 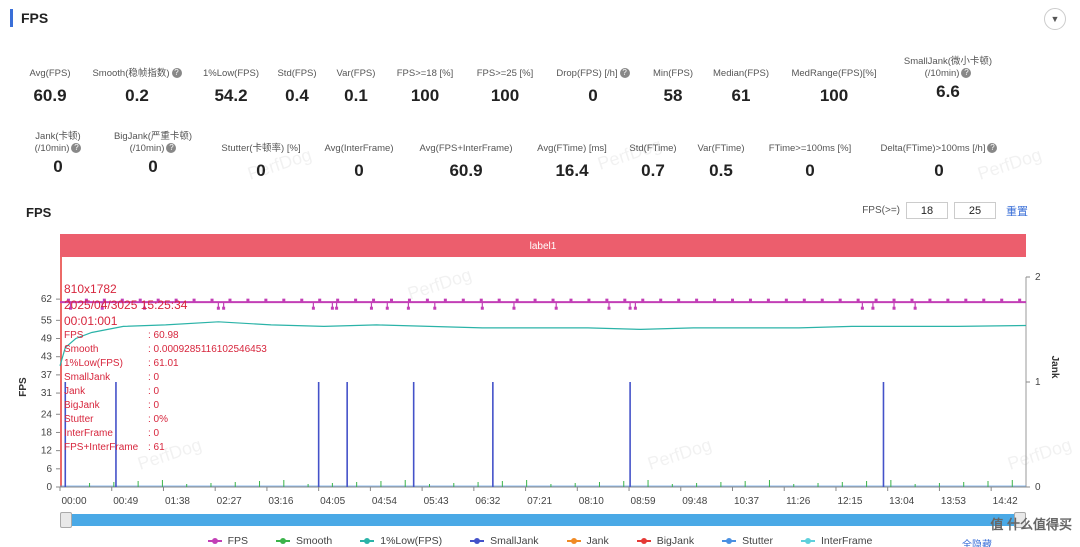 I want to click on scrollbar-right-handle, so click(x=1020, y=520).